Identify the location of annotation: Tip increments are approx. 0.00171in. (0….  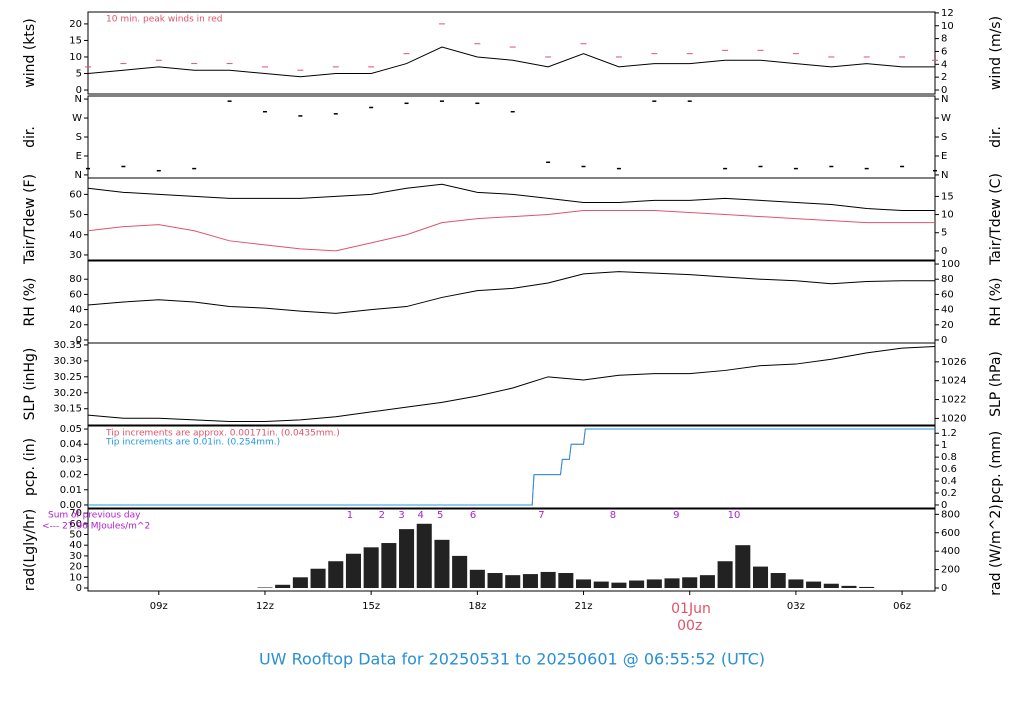
(222, 434).